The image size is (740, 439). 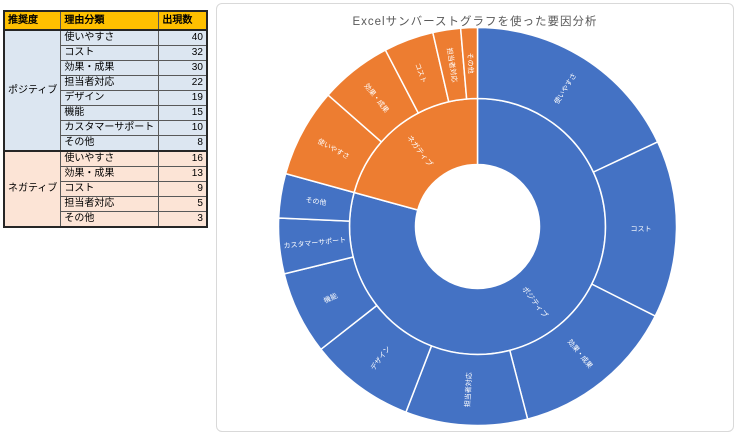 What do you see at coordinates (183, 68) in the screenshot?
I see `count-cell: 30` at bounding box center [183, 68].